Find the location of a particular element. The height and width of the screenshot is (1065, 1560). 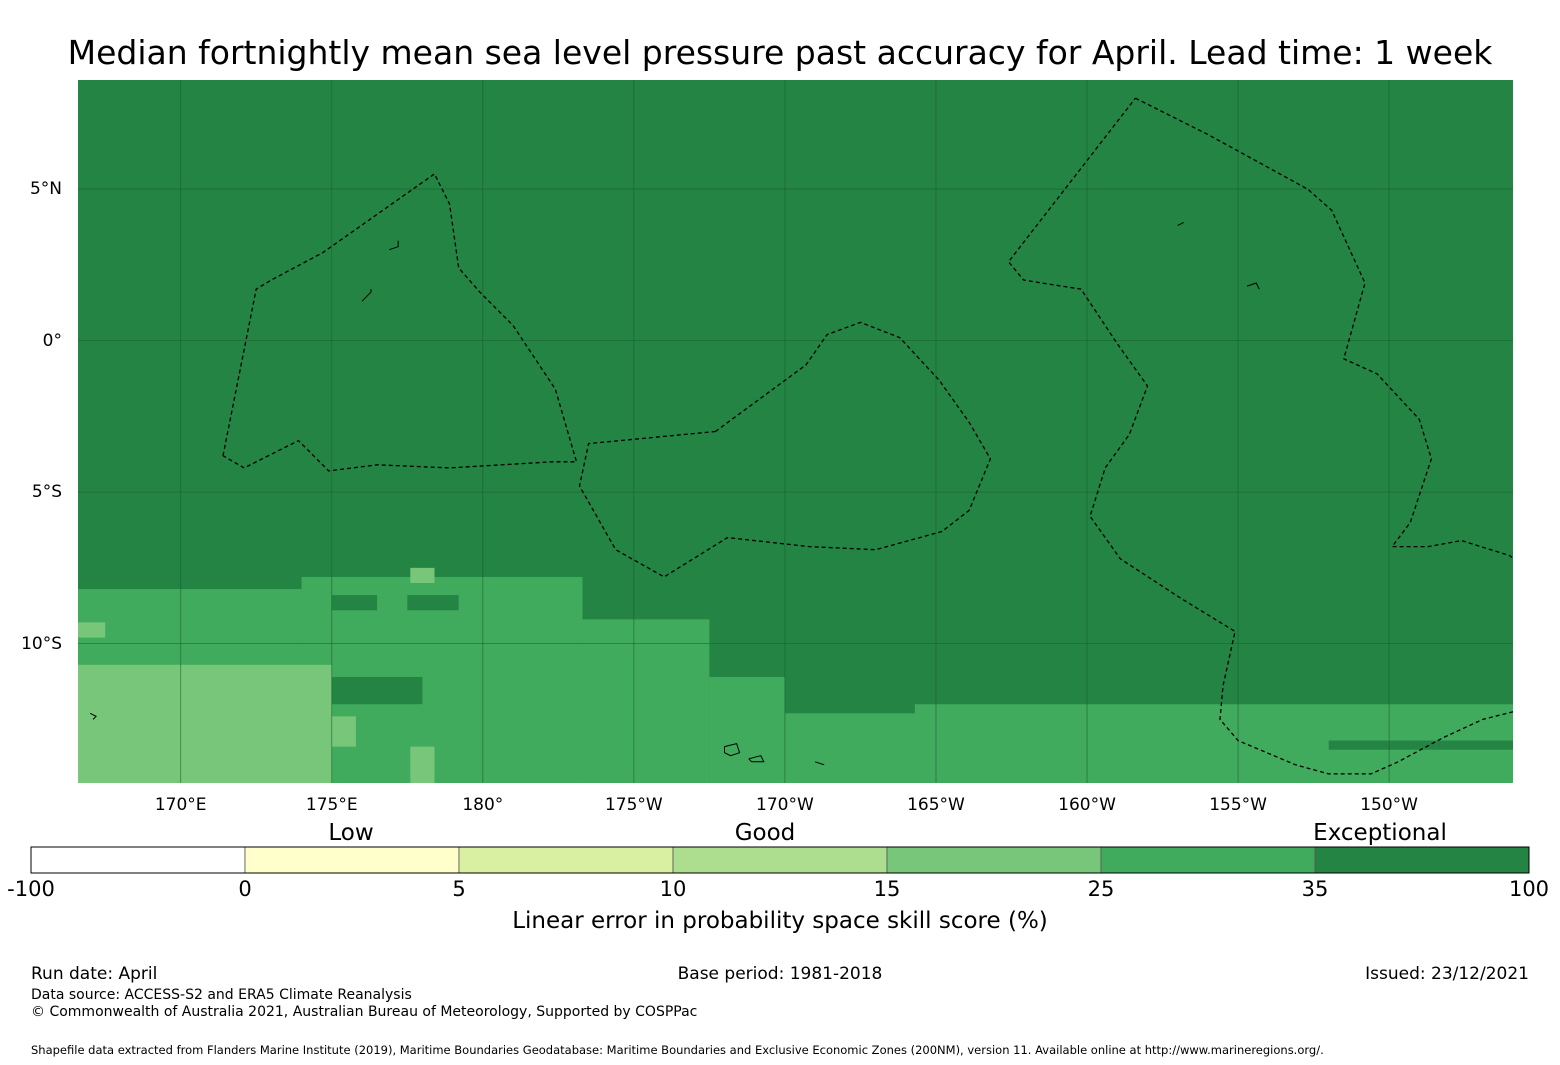

longitude-label: 175°E is located at coordinates (331, 805).